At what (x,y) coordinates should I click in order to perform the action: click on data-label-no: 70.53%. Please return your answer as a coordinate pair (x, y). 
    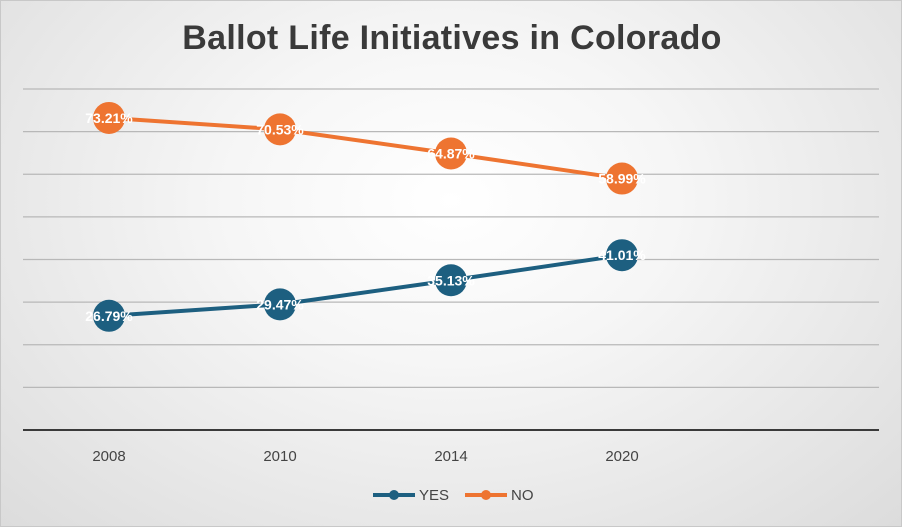
    Looking at the image, I should click on (280, 129).